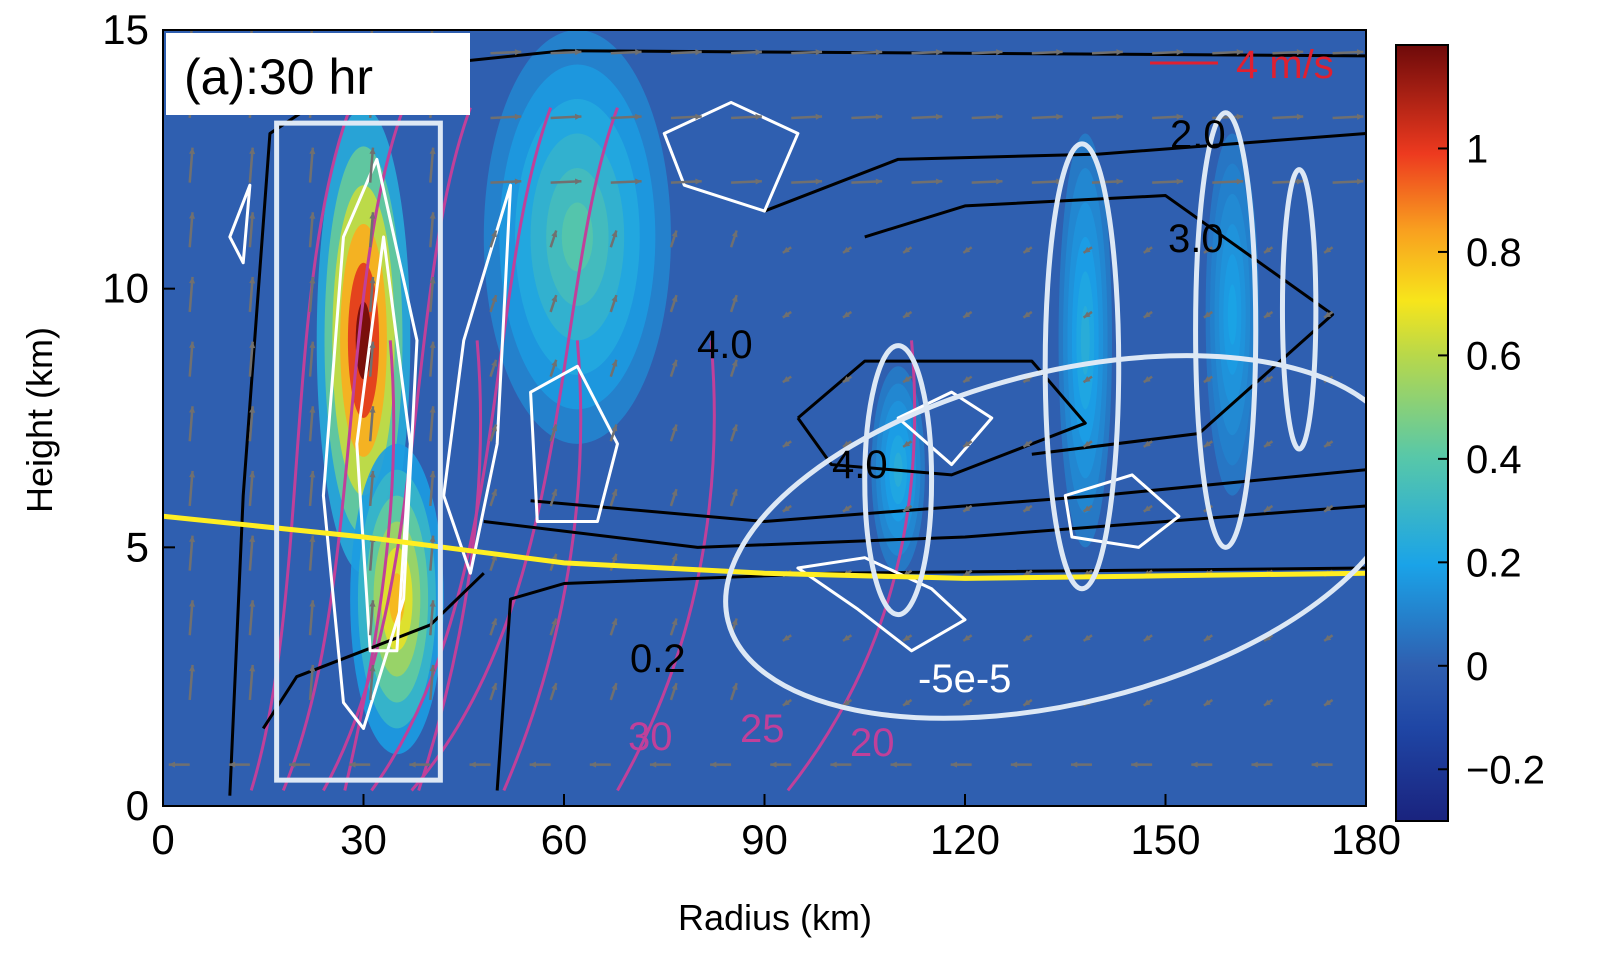  Describe the element at coordinates (776, 828) in the screenshot. I see `x-axis: 0 30 60 90 120 150 180` at that location.